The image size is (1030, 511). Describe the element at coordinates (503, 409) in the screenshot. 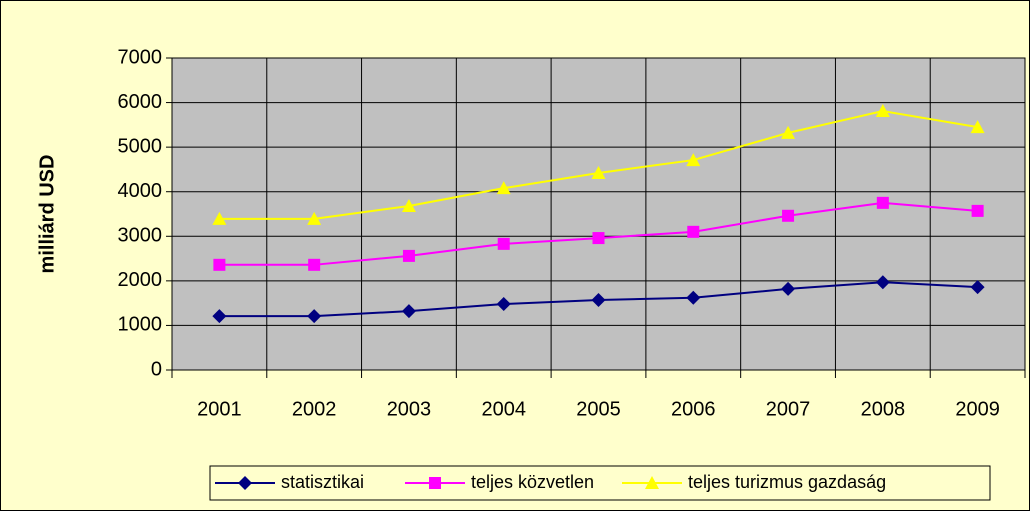

I see `x-tick-label: 2004` at that location.